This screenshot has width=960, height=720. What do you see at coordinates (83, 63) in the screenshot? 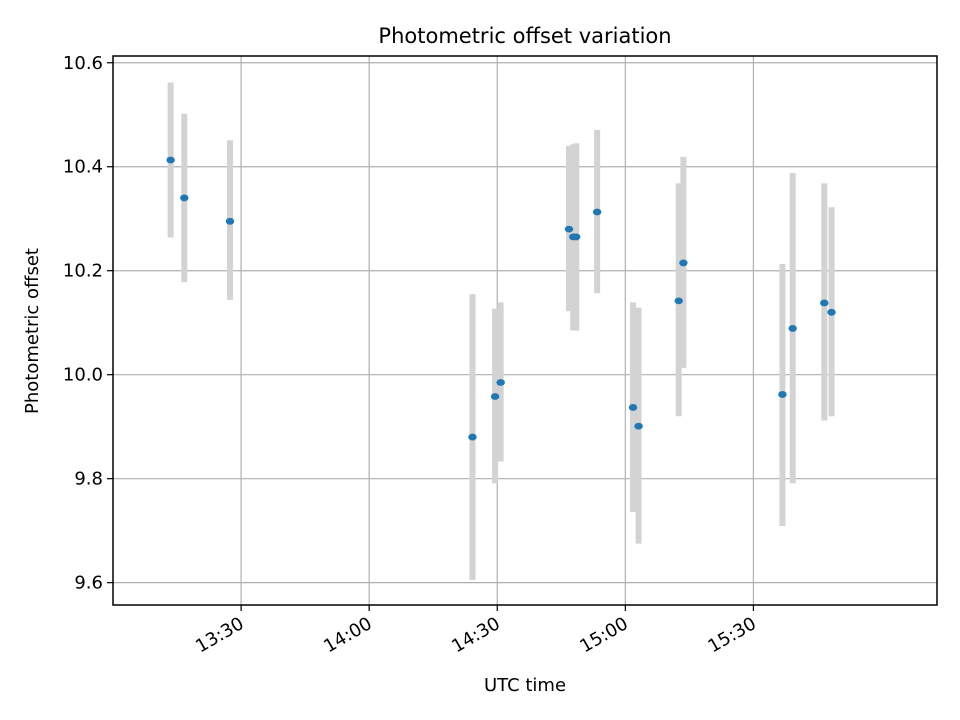
I see `y-tick-label: 10.6` at bounding box center [83, 63].